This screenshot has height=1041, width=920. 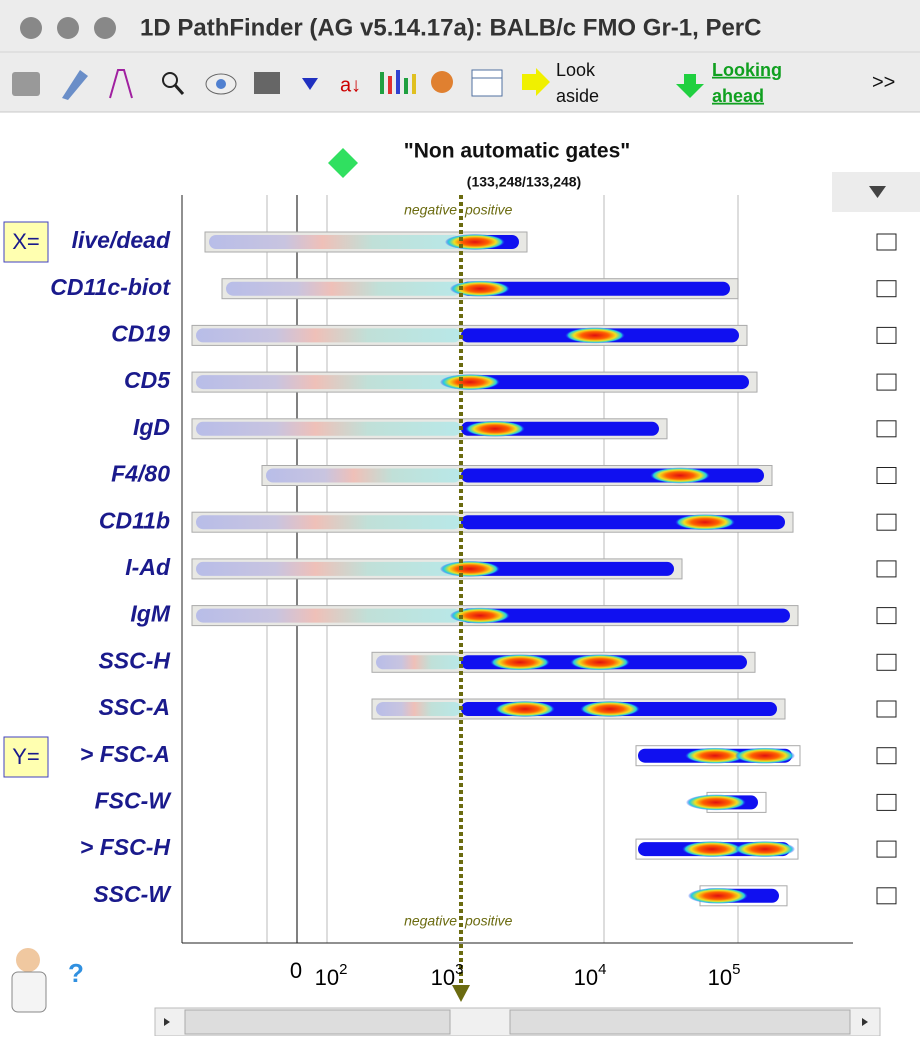 I want to click on toolbar-icons: a↓, so click(x=358, y=84).